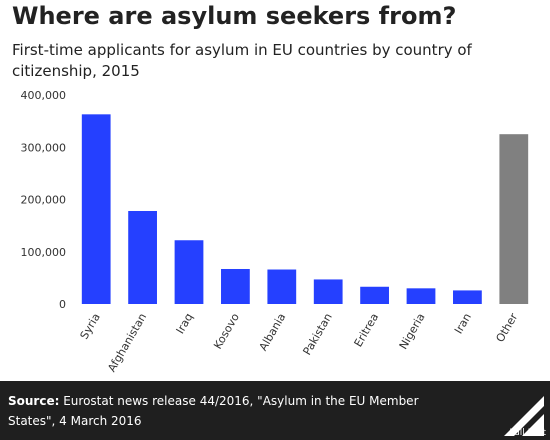 Image resolution: width=550 pixels, height=440 pixels. I want to click on bar-other, so click(514, 219).